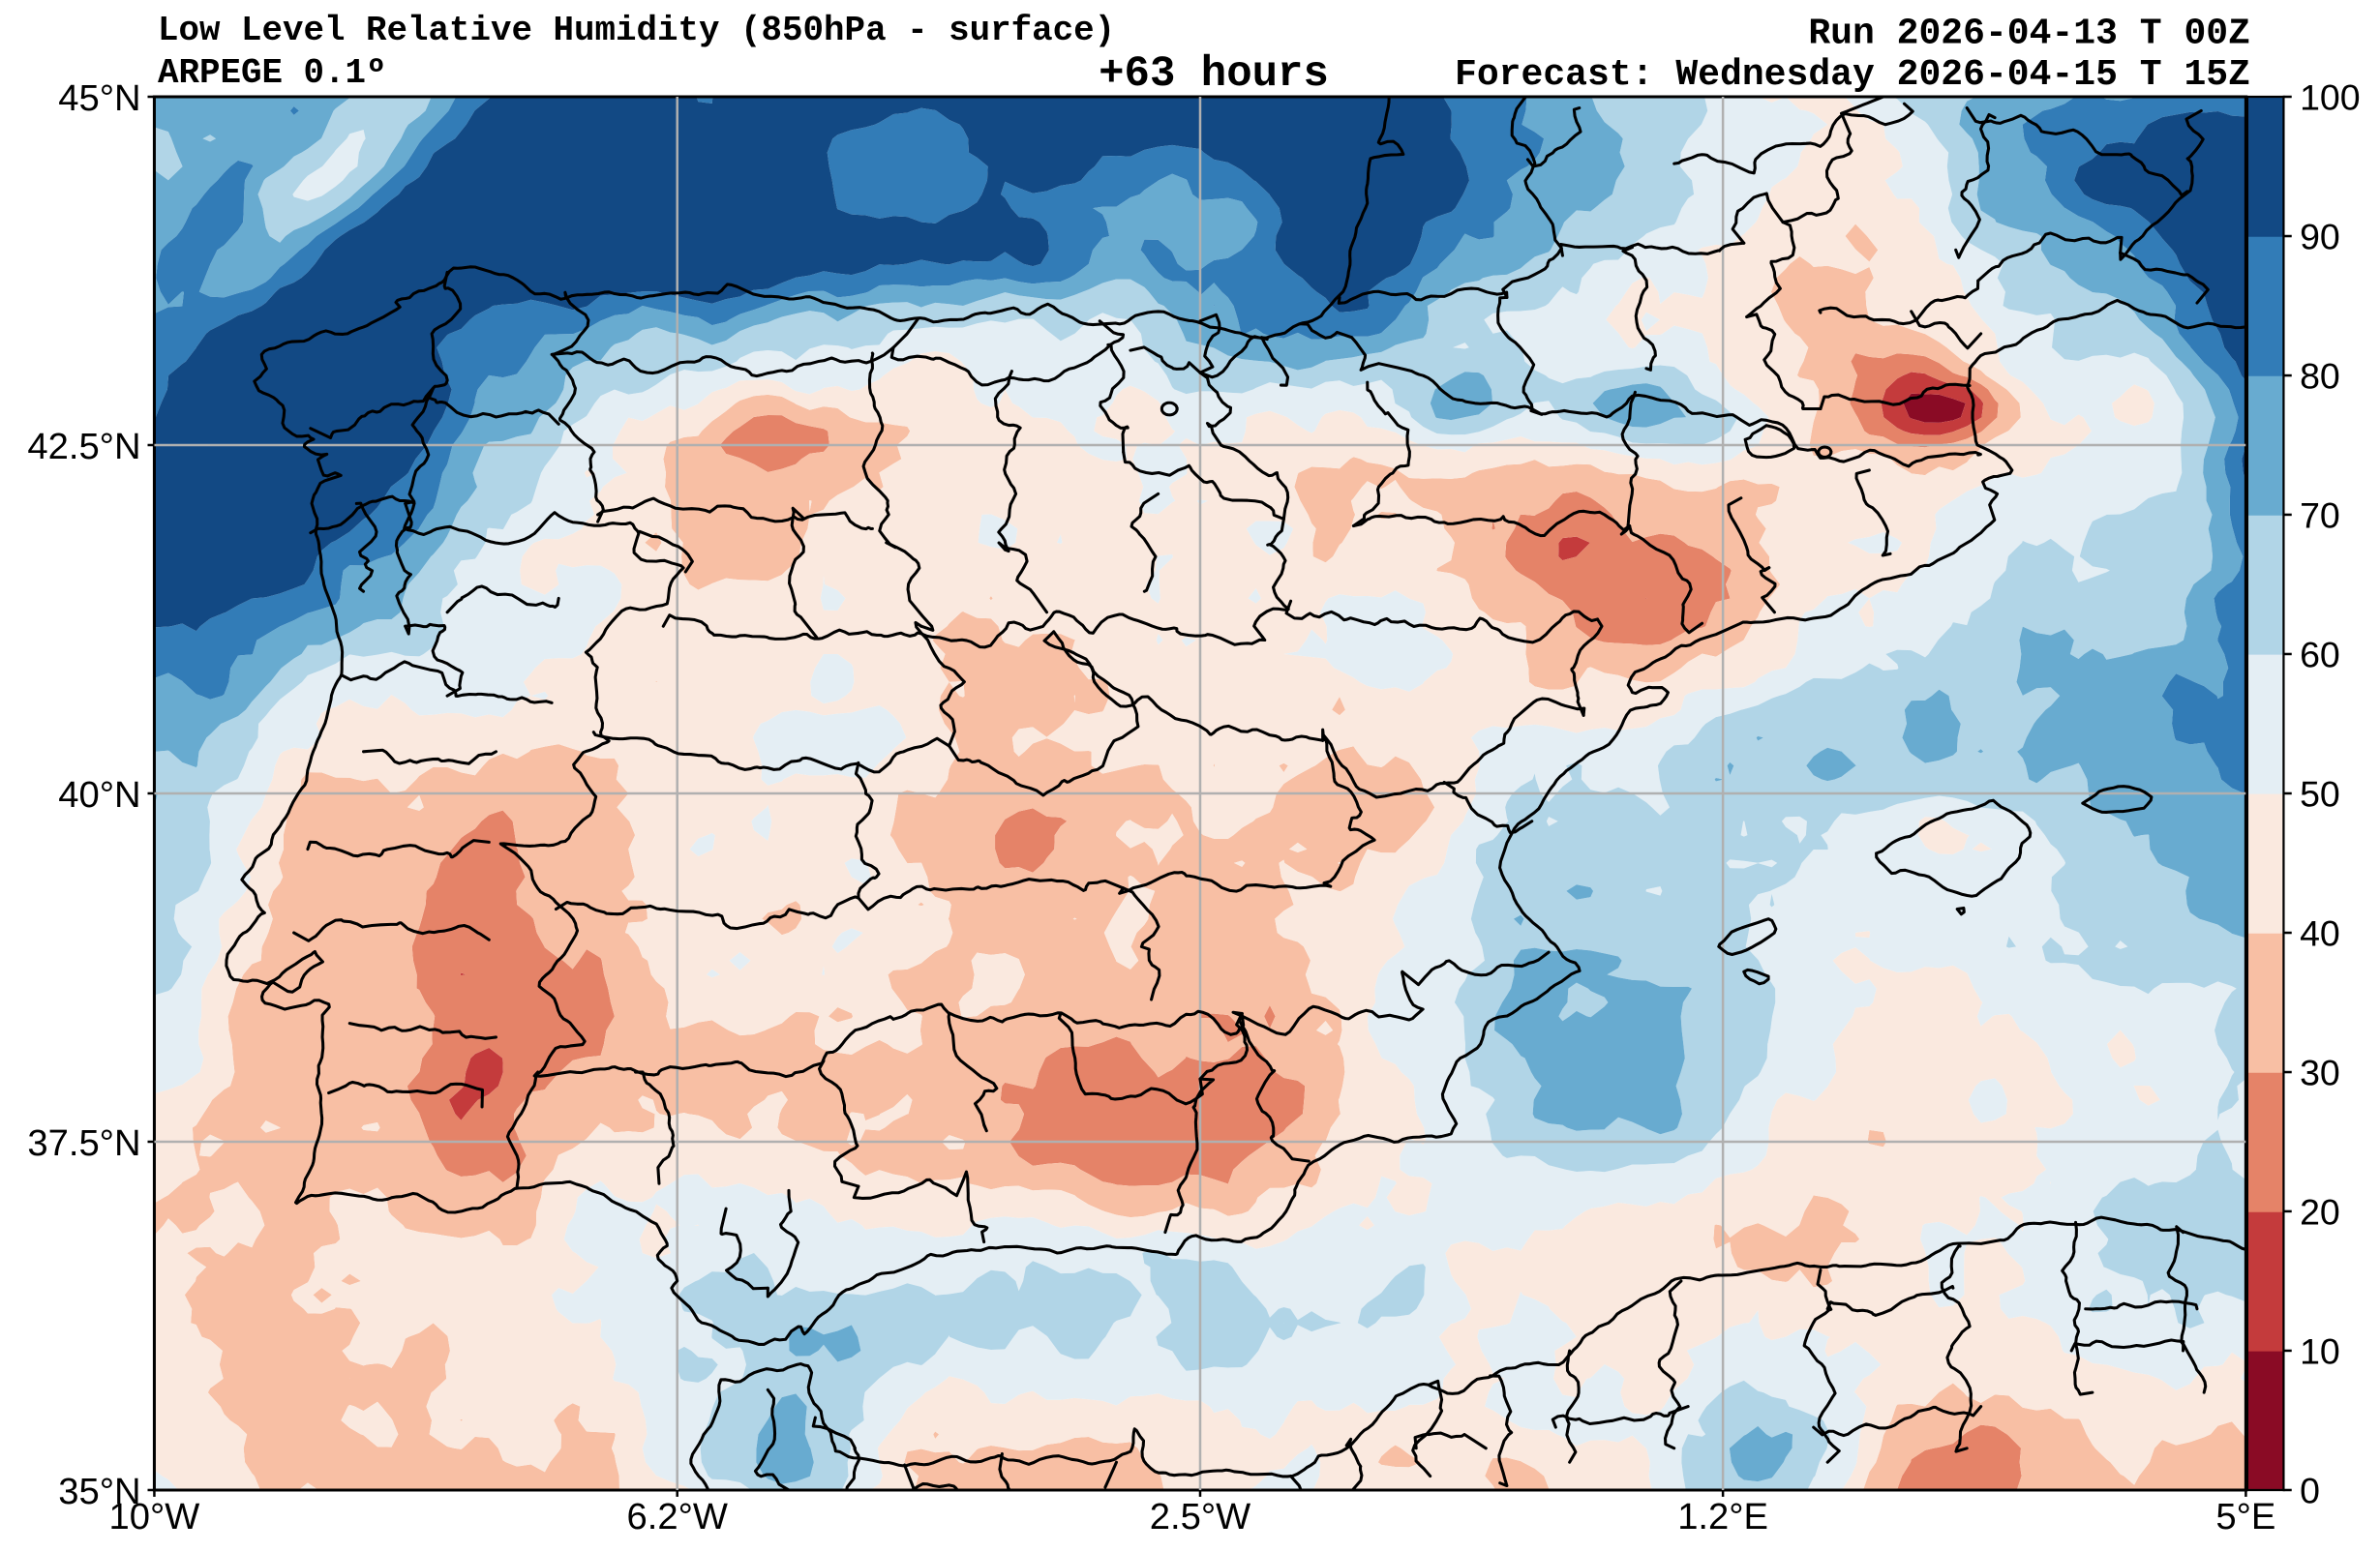 The height and width of the screenshot is (1552, 2380). Describe the element at coordinates (2320, 934) in the screenshot. I see `svg-text: 40` at that location.